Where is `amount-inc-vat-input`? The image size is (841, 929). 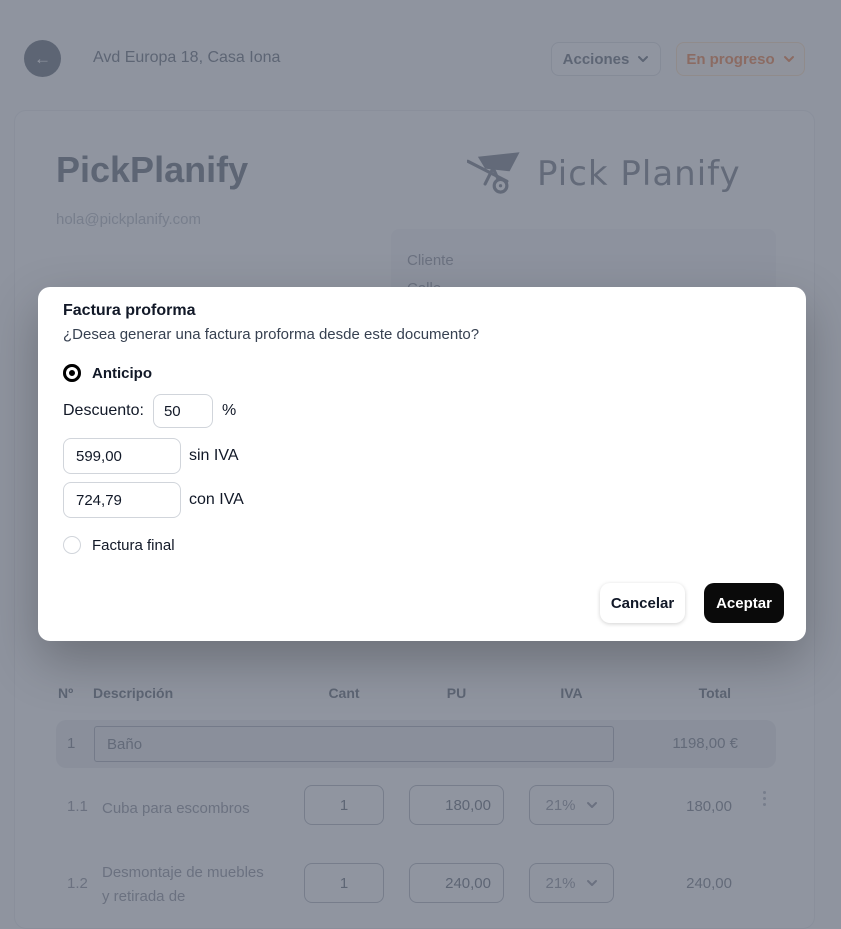 amount-inc-vat-input is located at coordinates (122, 500).